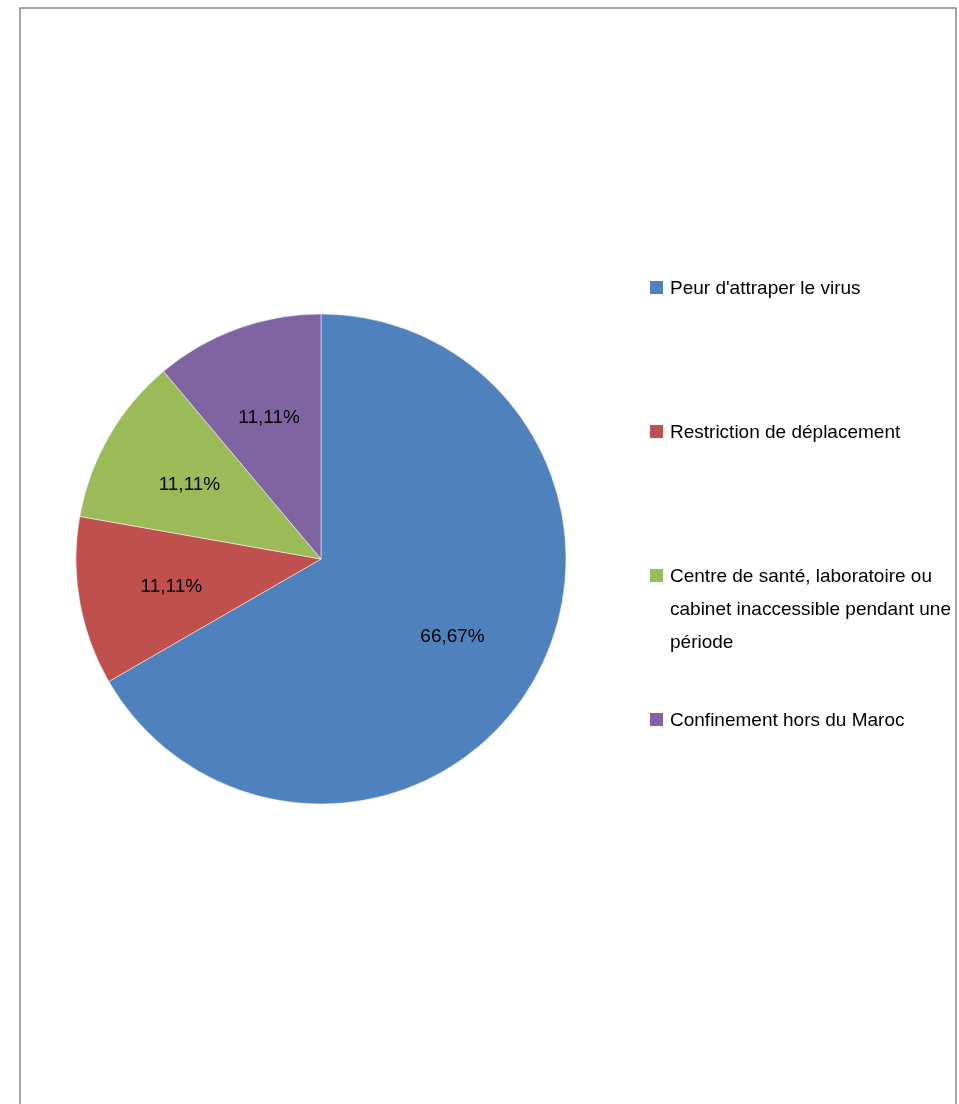  What do you see at coordinates (787, 719) in the screenshot?
I see `legend-label: Confinement hors du Maroc` at bounding box center [787, 719].